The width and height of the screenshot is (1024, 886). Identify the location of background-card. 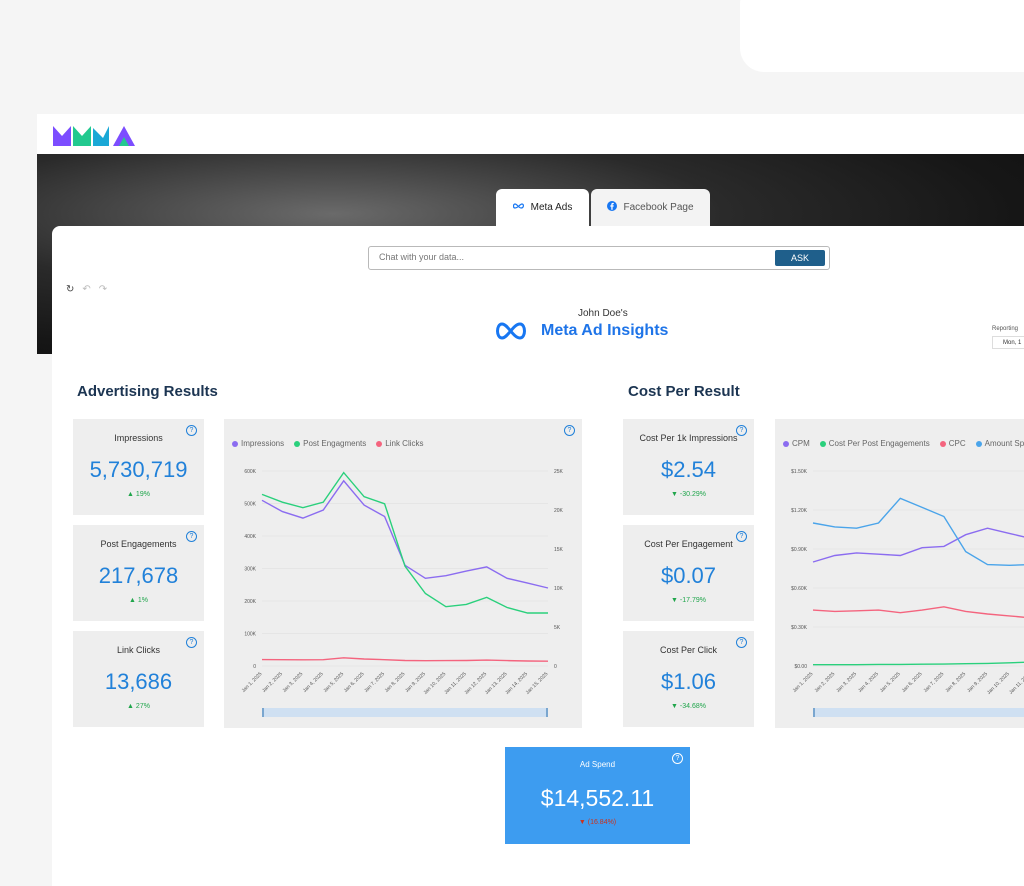
(882, 36).